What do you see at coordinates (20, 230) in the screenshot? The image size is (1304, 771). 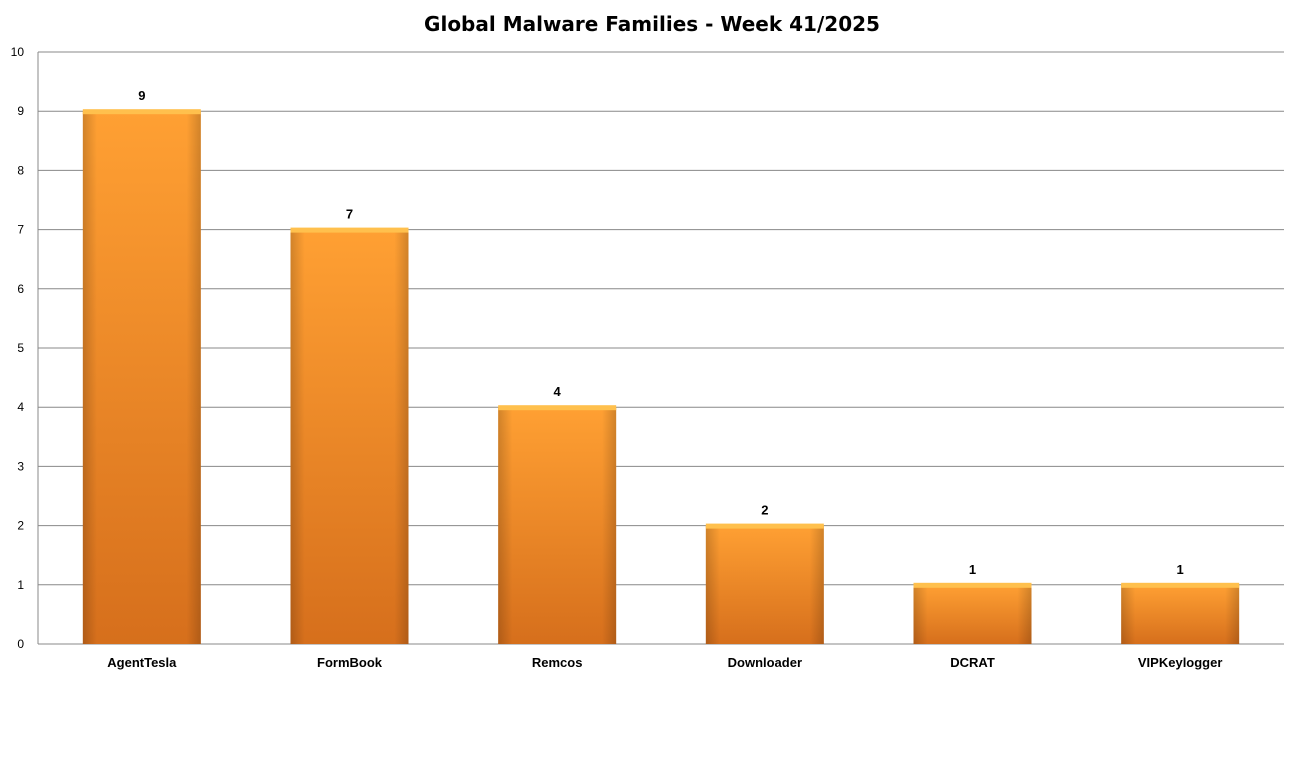 I see `y-tick-label: 7` at bounding box center [20, 230].